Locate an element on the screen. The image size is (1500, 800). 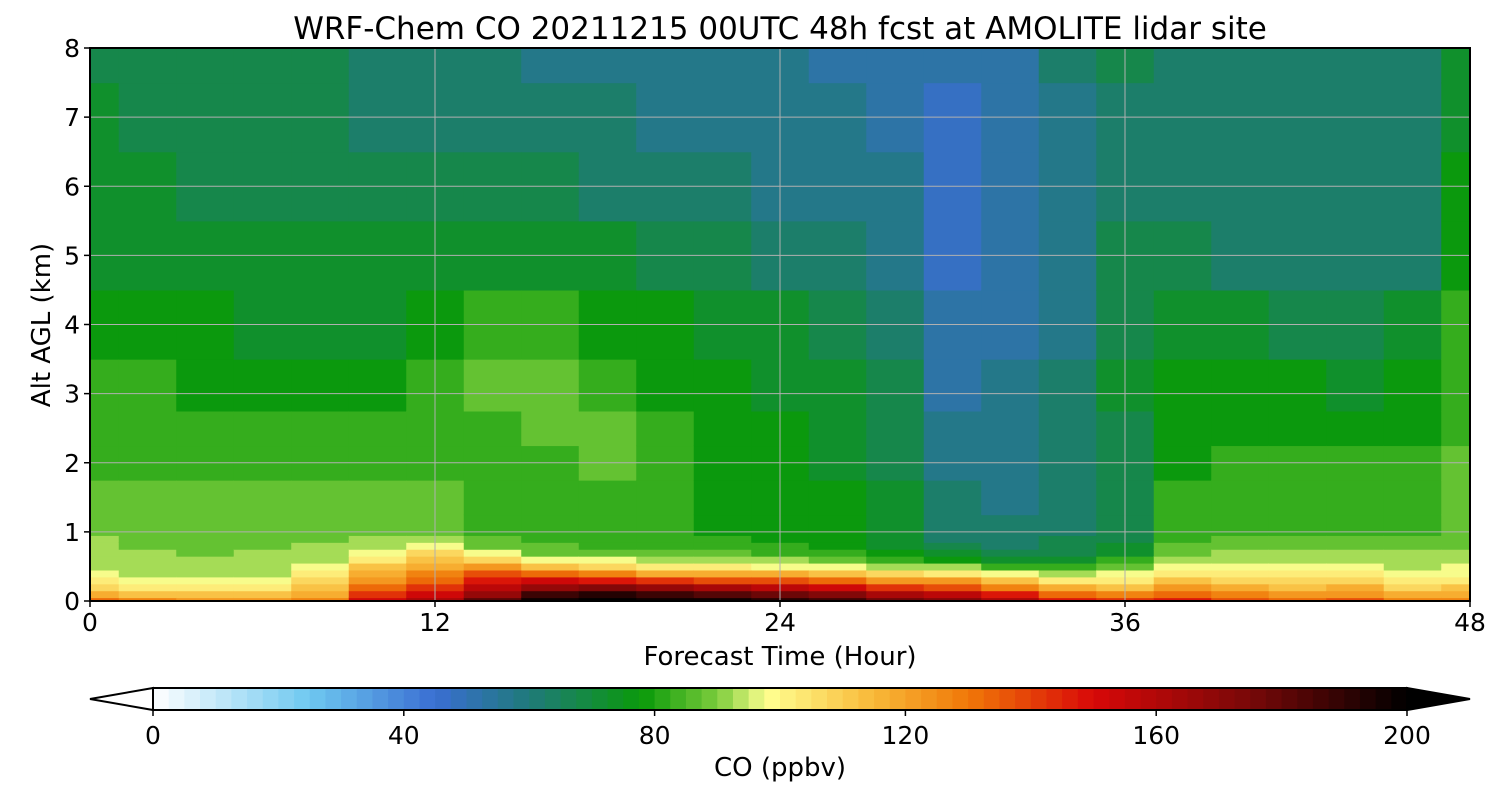
colorbar-tick-label: 0 is located at coordinates (153, 735).